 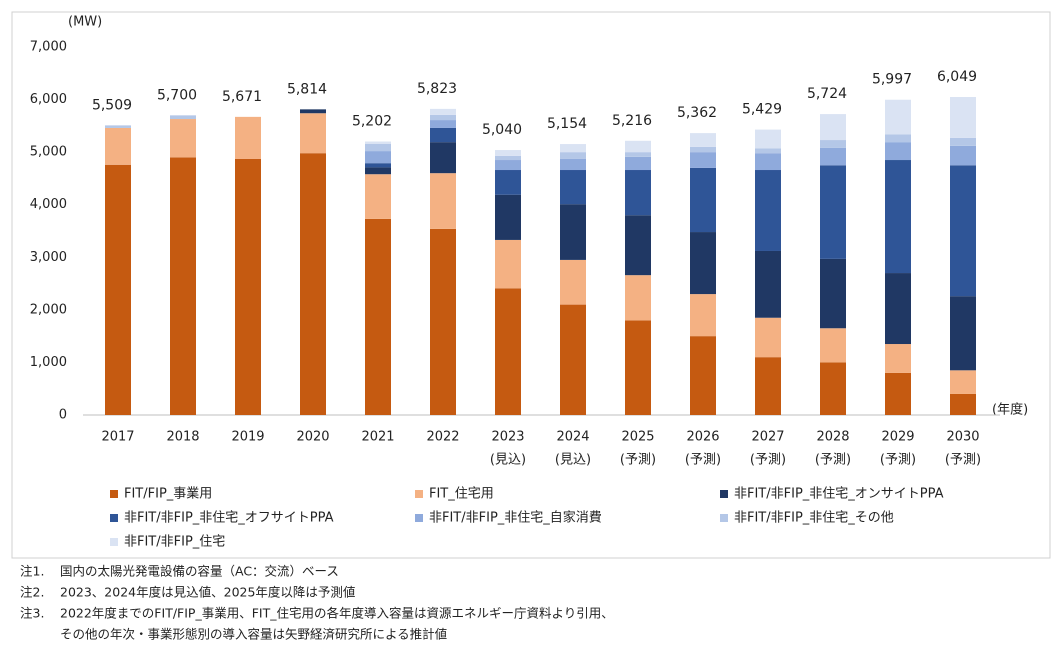 I want to click on total-label: 5,040, so click(x=502, y=130).